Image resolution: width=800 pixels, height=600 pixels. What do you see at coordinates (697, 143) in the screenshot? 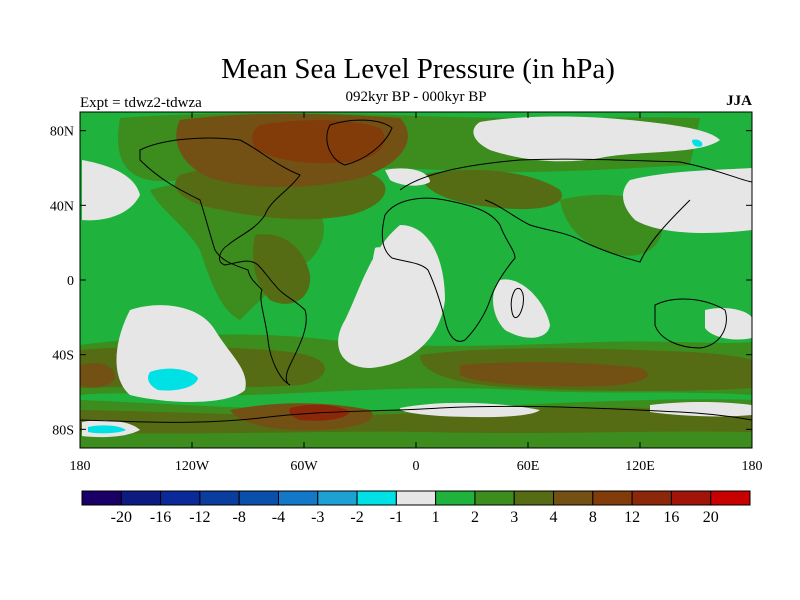
I see `field-cyan-arctic` at bounding box center [697, 143].